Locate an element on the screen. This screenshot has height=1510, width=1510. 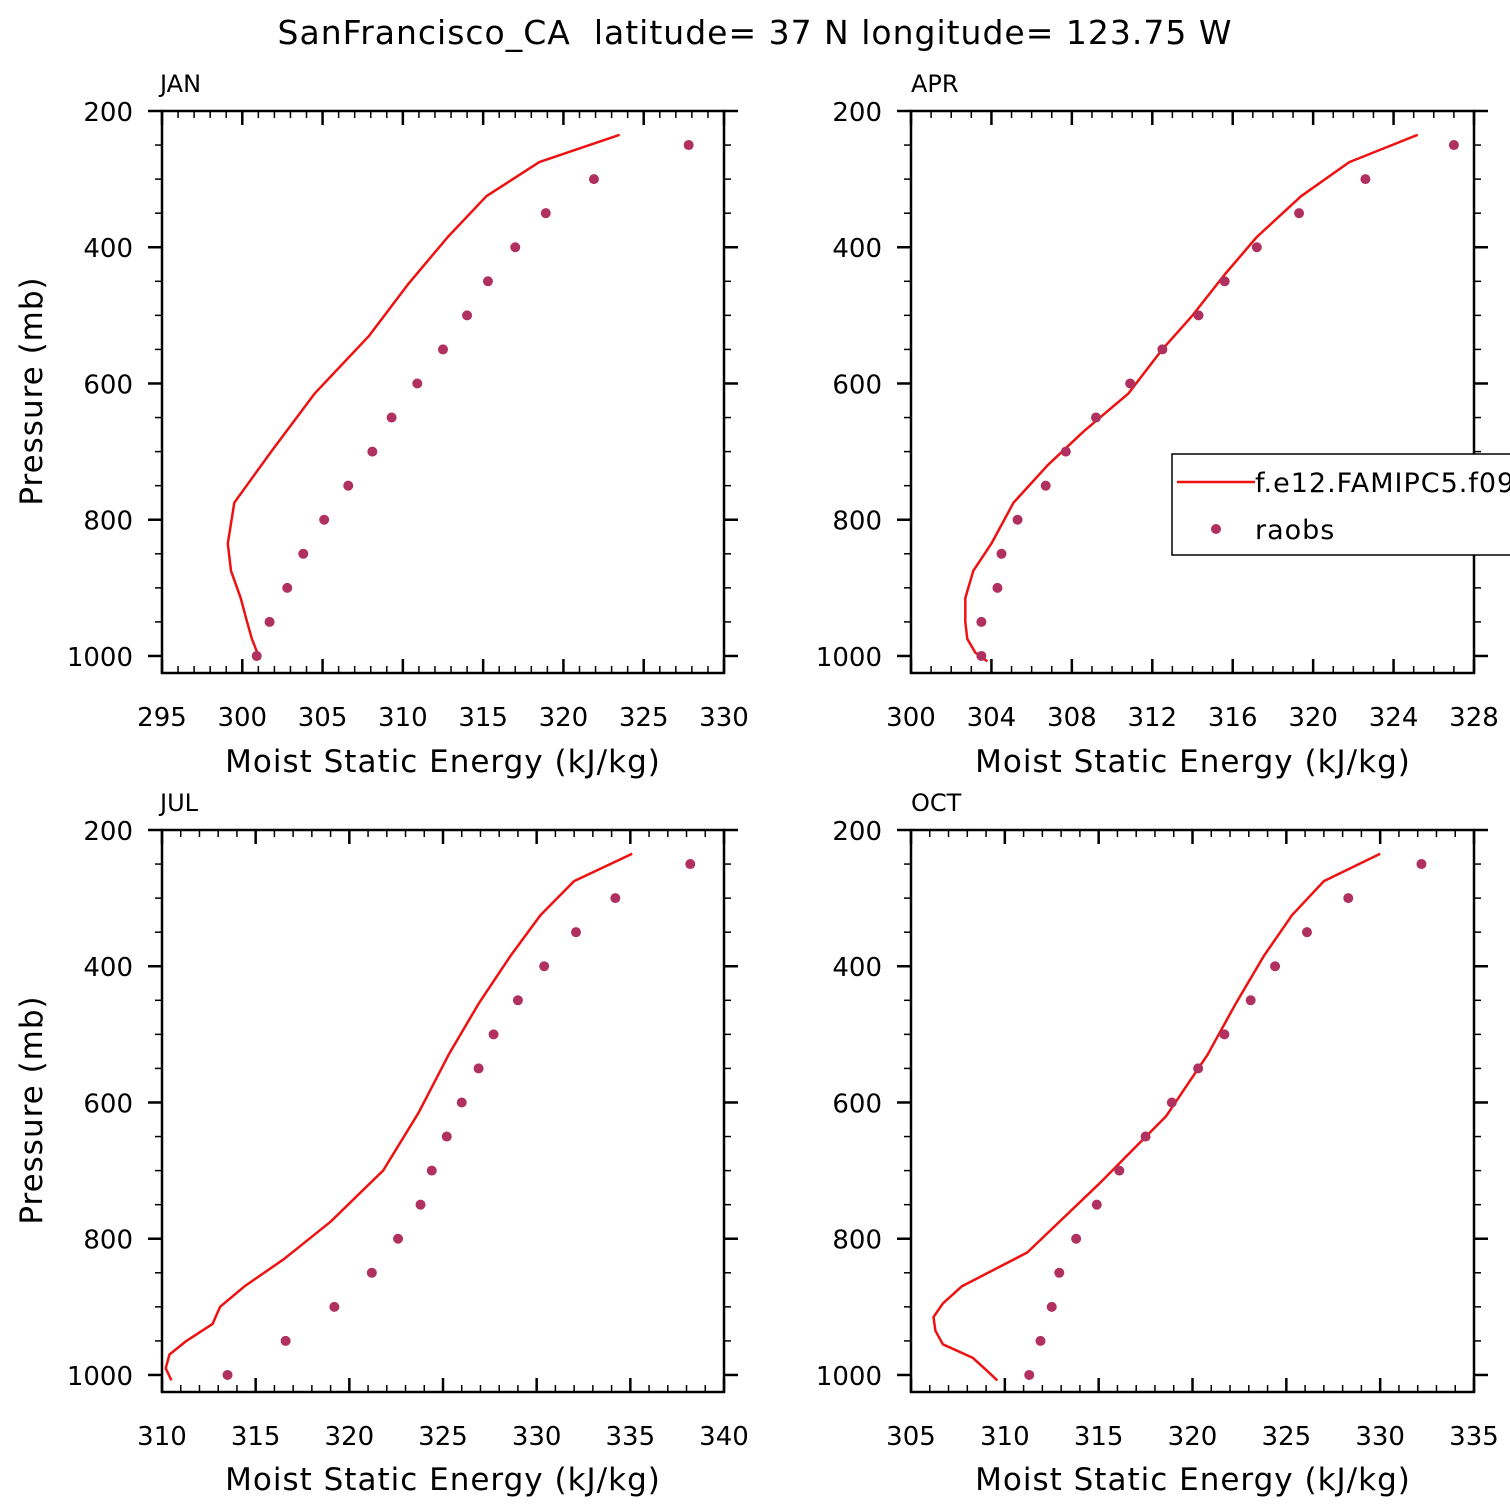
x-tick-label: 310 is located at coordinates (403, 718).